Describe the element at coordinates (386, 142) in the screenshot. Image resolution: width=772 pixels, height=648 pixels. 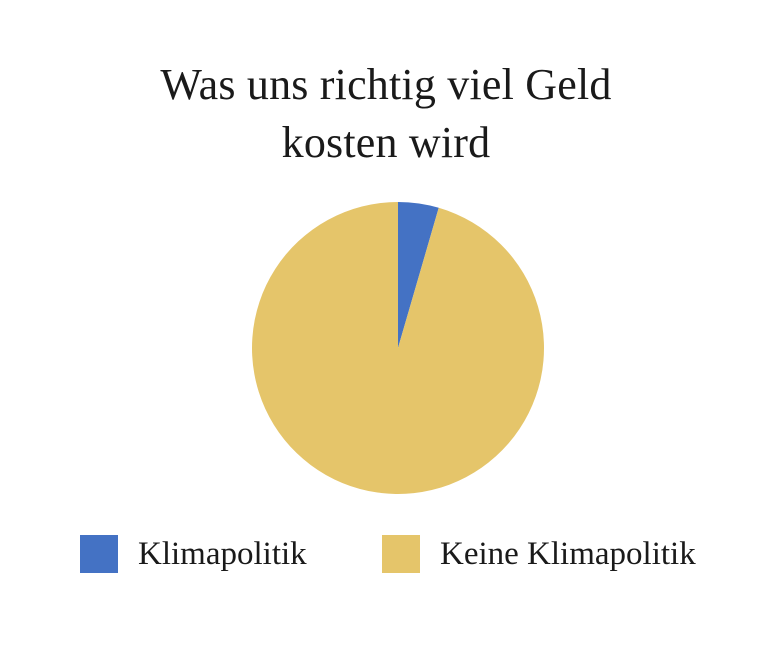
I see `chart-title-line-2: kosten wird` at that location.